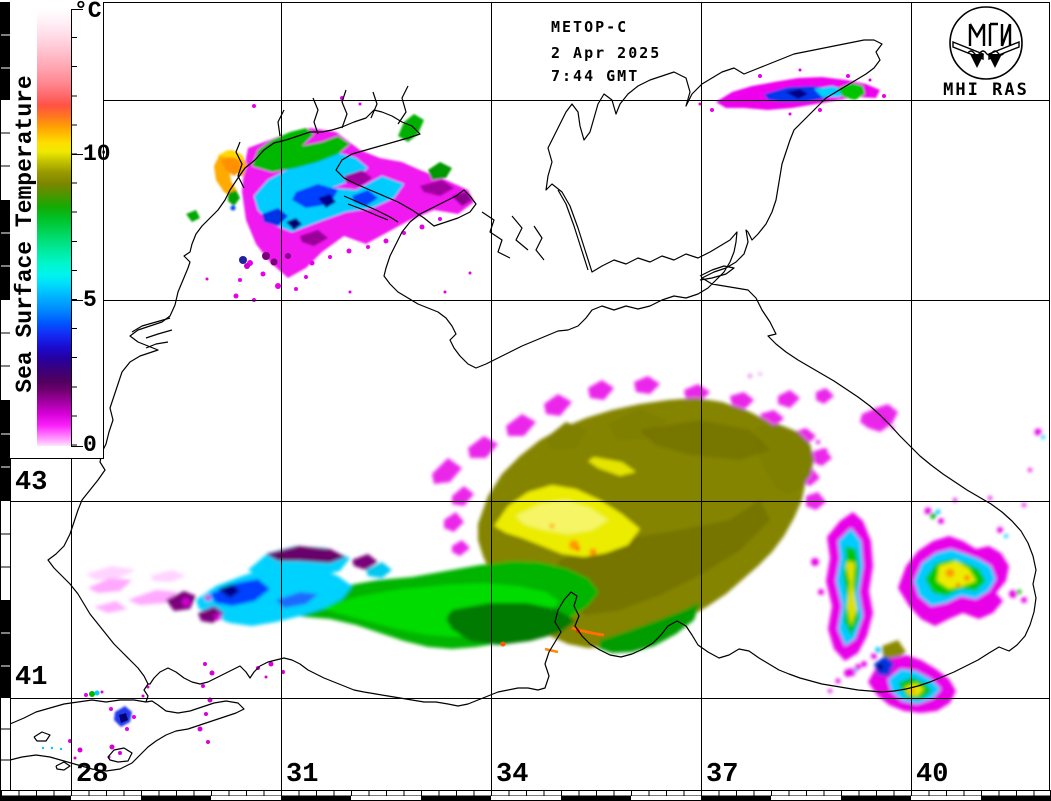 This screenshot has height=801, width=1051. Describe the element at coordinates (590, 27) in the screenshot. I see `satellite-name: METOP-C` at that location.